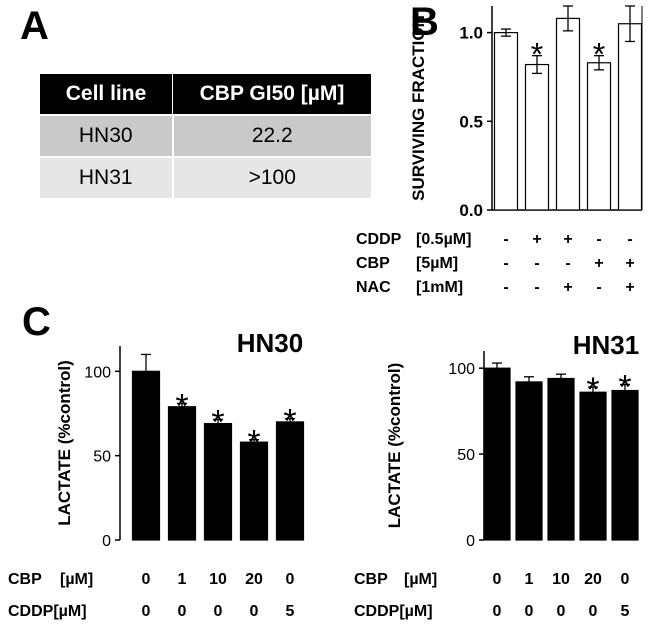  I want to click on table-header-row: Cell line CBP GI50 [µM], so click(205, 94).